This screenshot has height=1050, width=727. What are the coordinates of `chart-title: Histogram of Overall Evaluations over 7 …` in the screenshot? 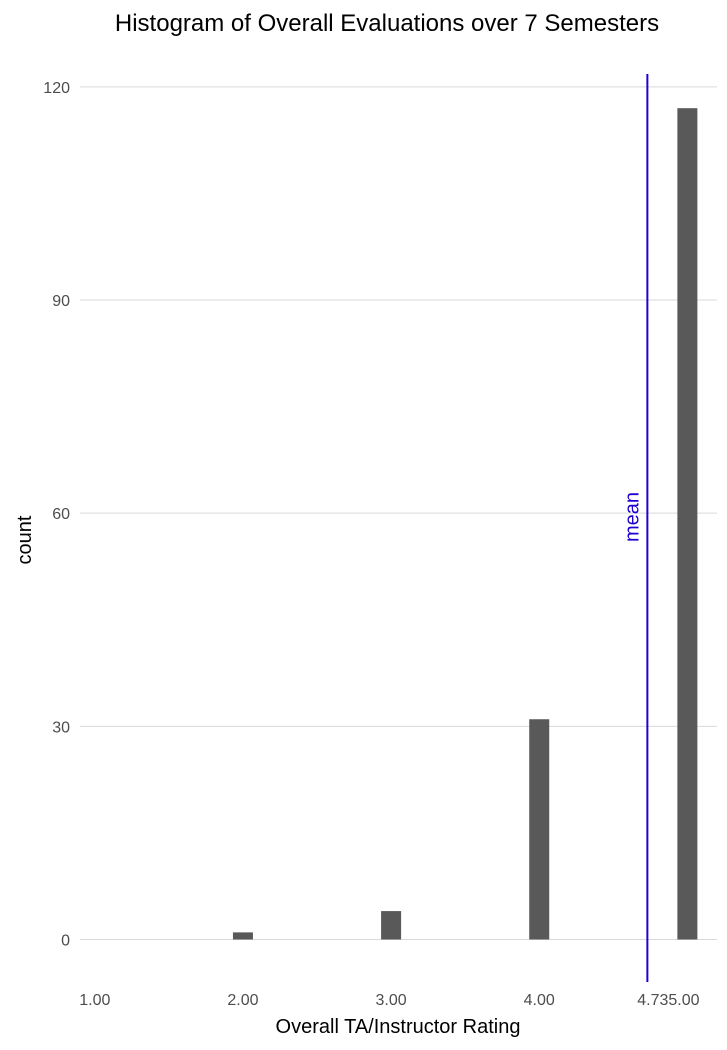 It's located at (387, 23).